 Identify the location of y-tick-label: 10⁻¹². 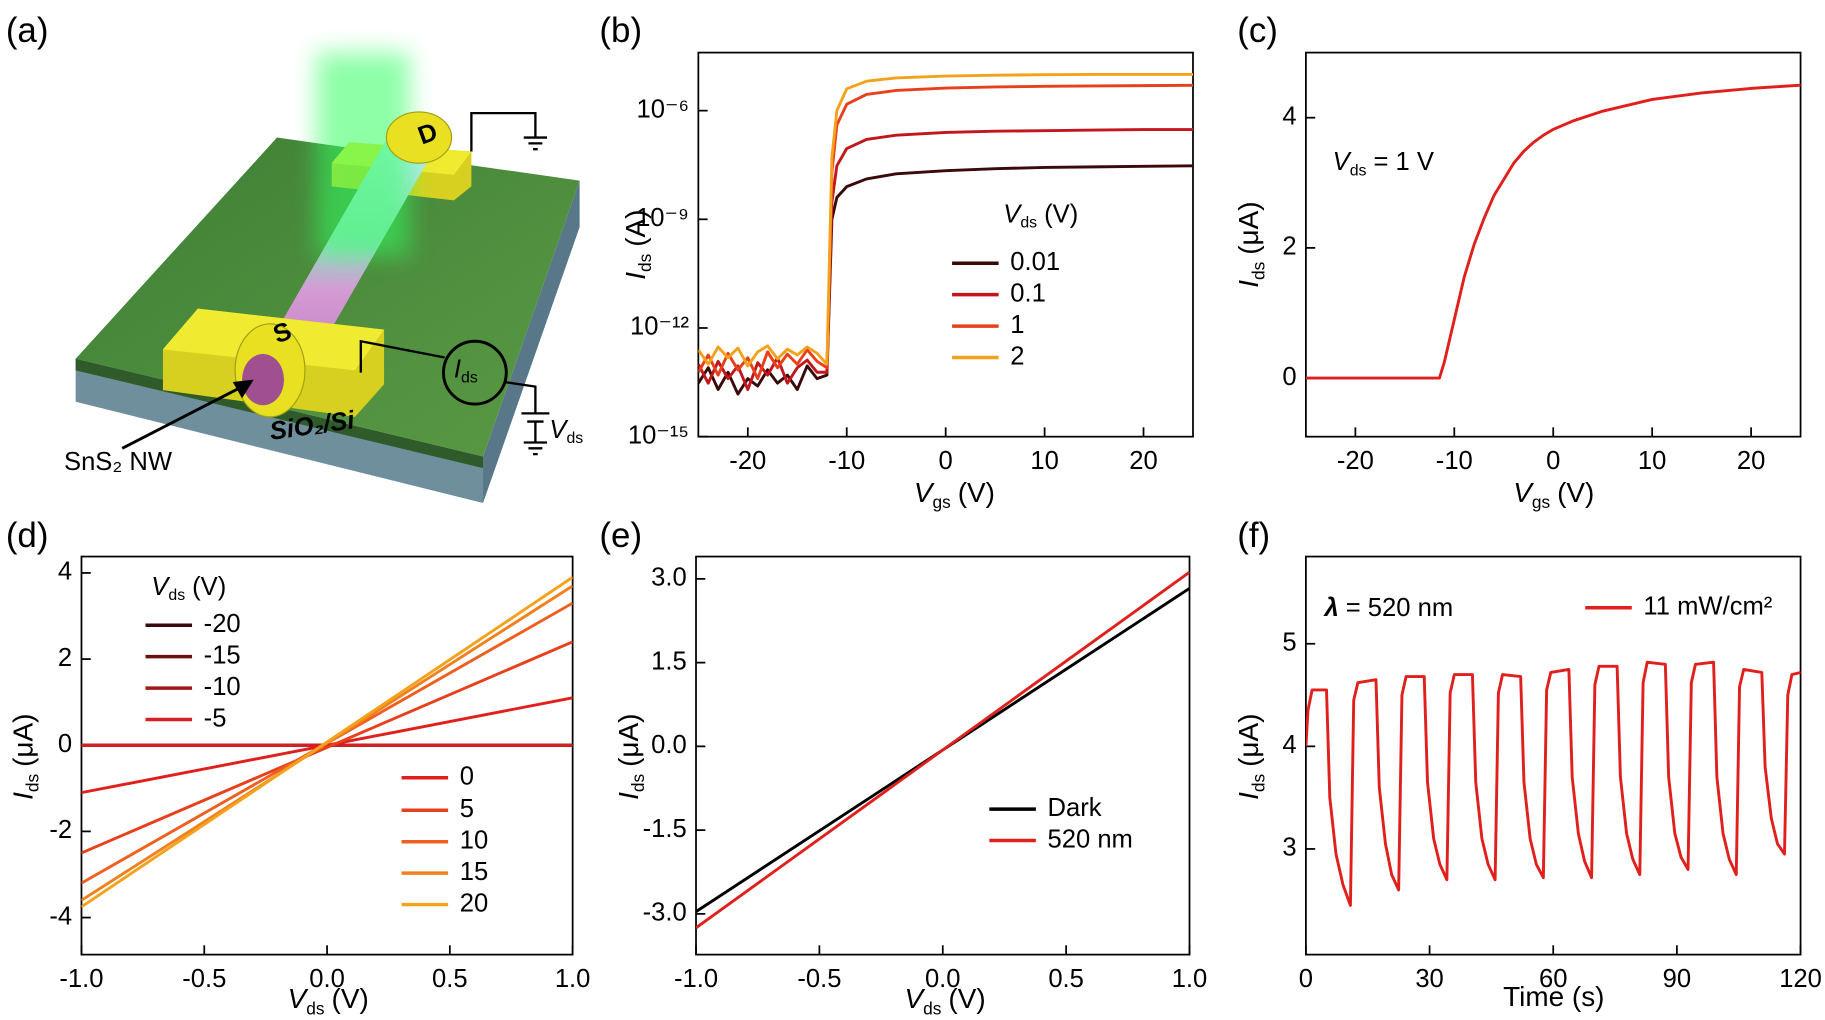
(660, 327).